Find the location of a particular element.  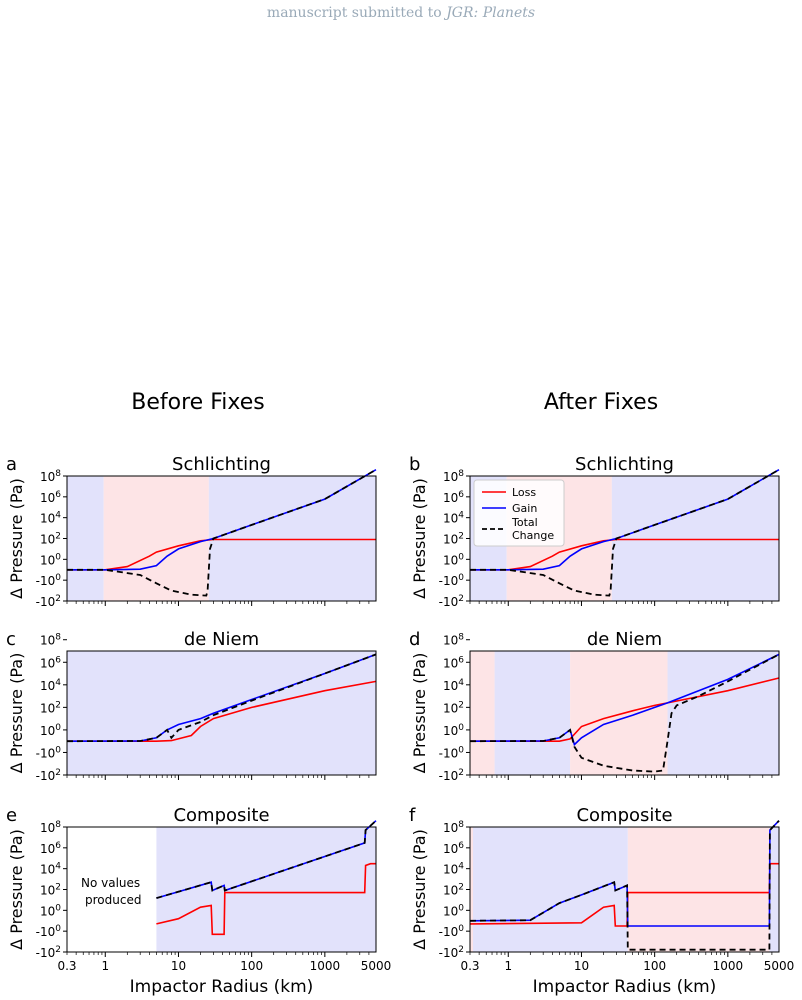

ytick-label-d: 10² is located at coordinates (453, 707).